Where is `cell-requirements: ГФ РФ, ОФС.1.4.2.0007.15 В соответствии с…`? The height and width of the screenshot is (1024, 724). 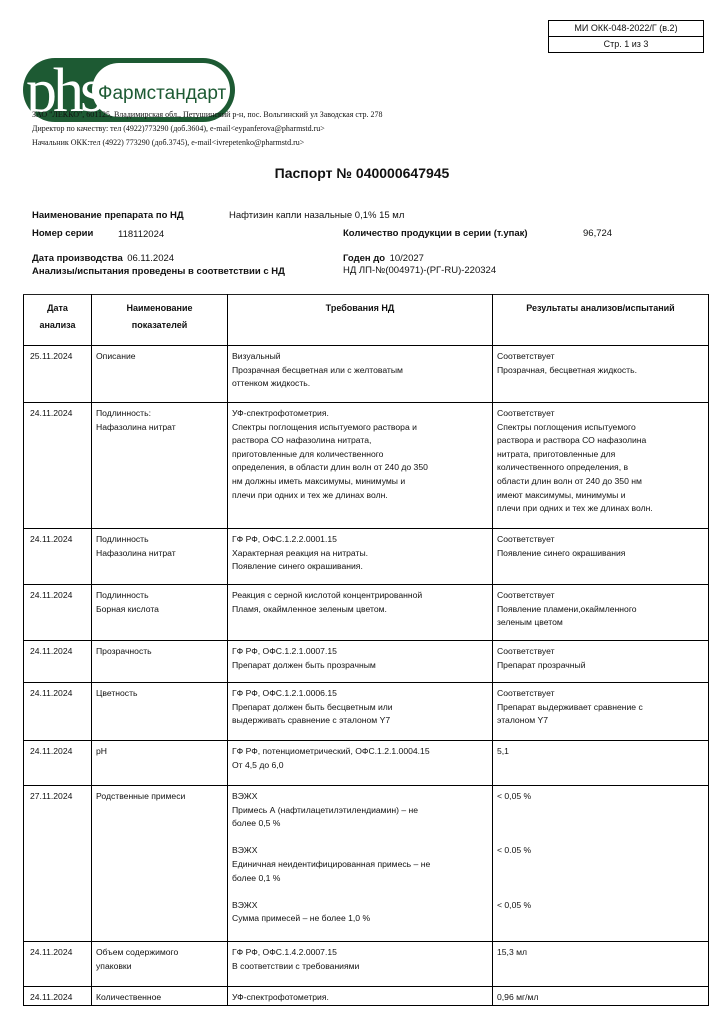 cell-requirements: ГФ РФ, ОФС.1.4.2.0007.15 В соответствии с… is located at coordinates (360, 964).